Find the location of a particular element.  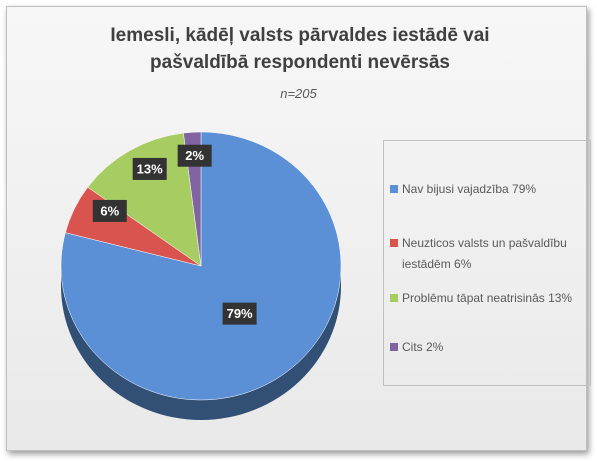

legend-item: Nav bijusi vajadzība 79% is located at coordinates (489, 189).